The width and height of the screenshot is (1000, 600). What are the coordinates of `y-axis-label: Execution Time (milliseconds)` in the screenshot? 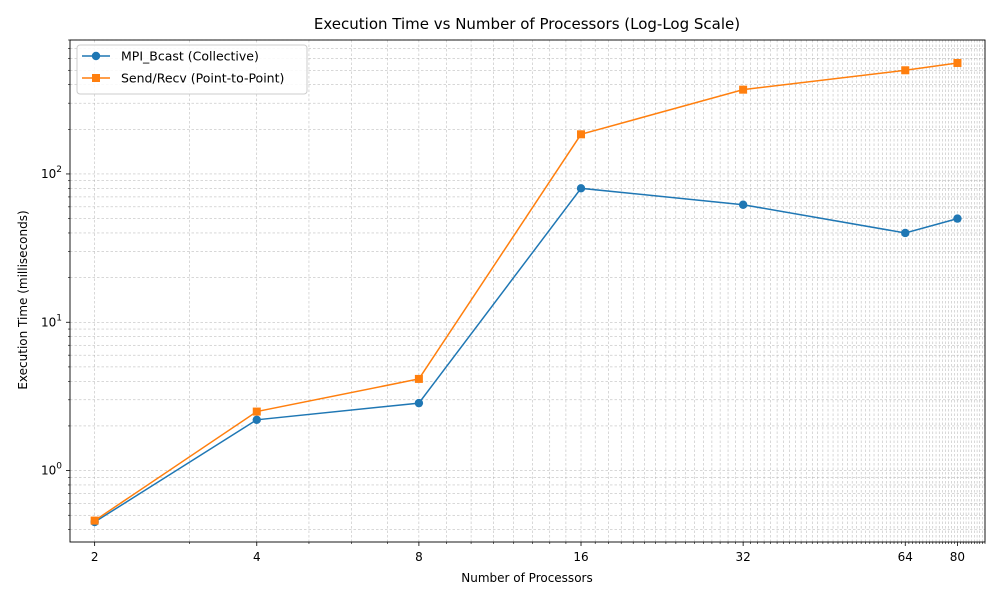 It's located at (23, 299).